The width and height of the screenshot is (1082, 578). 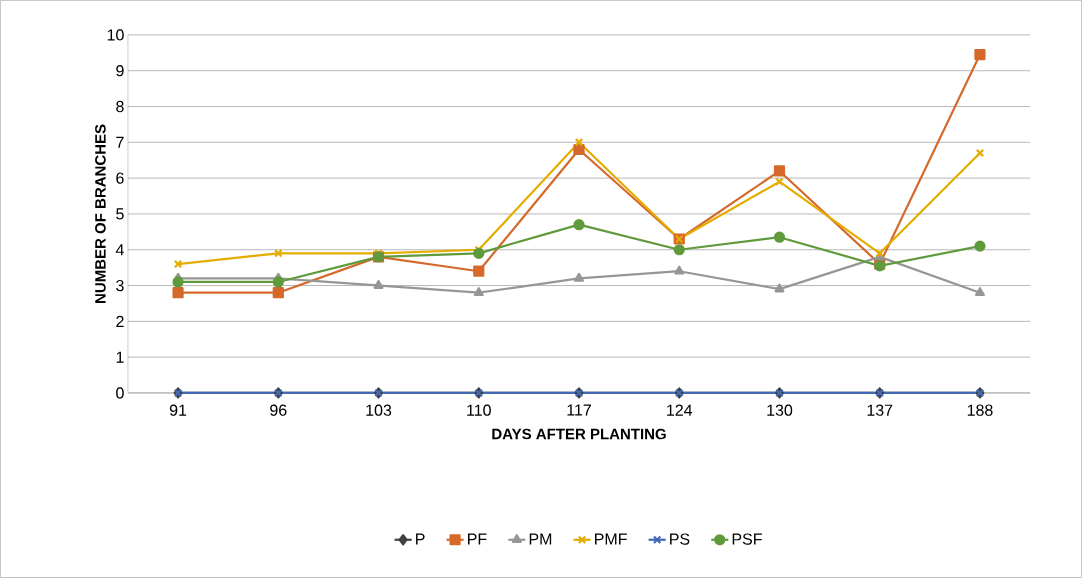 What do you see at coordinates (120, 357) in the screenshot?
I see `y-tick-label: 1` at bounding box center [120, 357].